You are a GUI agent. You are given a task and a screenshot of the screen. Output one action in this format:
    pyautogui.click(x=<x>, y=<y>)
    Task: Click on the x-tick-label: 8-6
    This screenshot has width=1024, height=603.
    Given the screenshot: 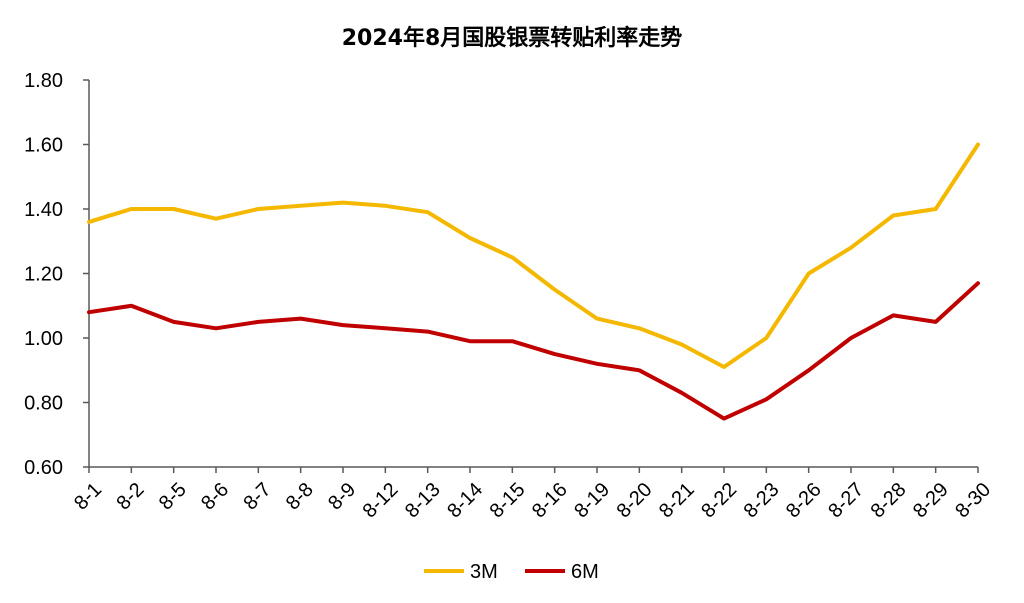 What is the action you would take?
    pyautogui.click(x=215, y=497)
    